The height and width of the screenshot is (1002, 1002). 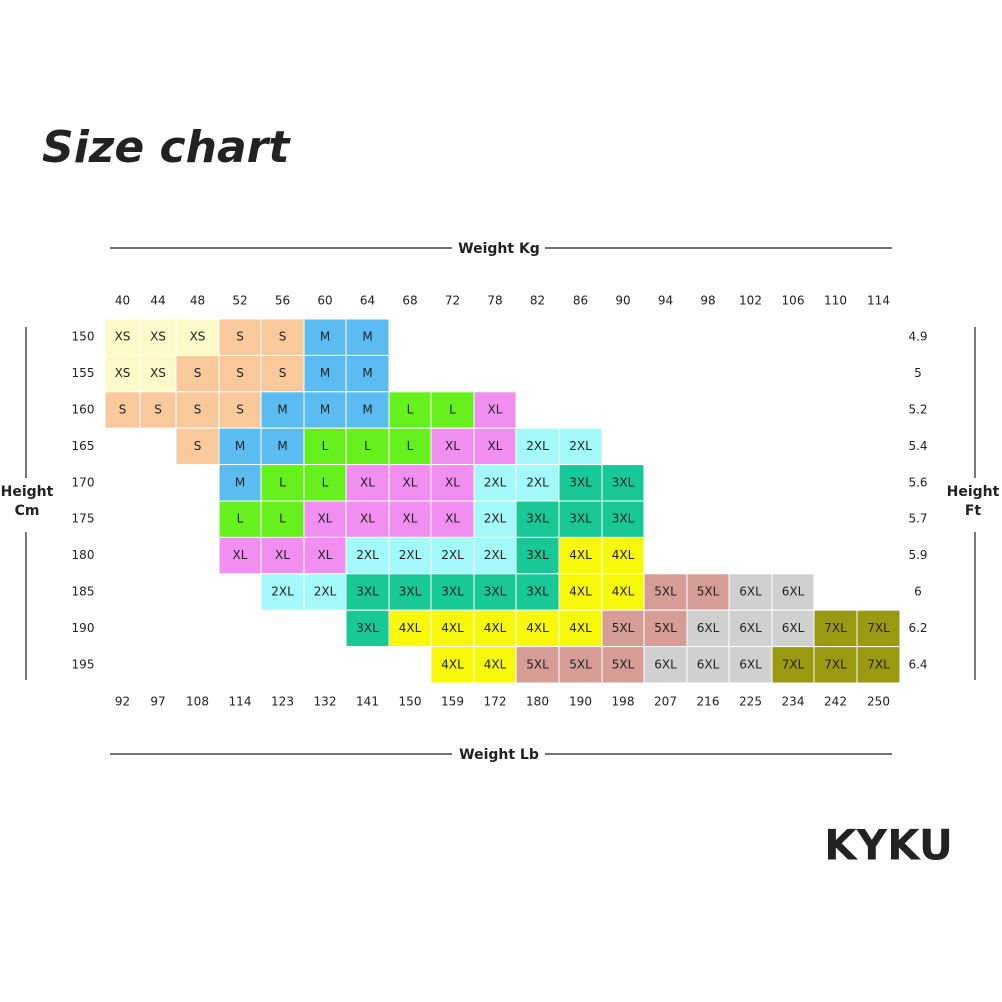 What do you see at coordinates (537, 301) in the screenshot?
I see `kg-label: 82` at bounding box center [537, 301].